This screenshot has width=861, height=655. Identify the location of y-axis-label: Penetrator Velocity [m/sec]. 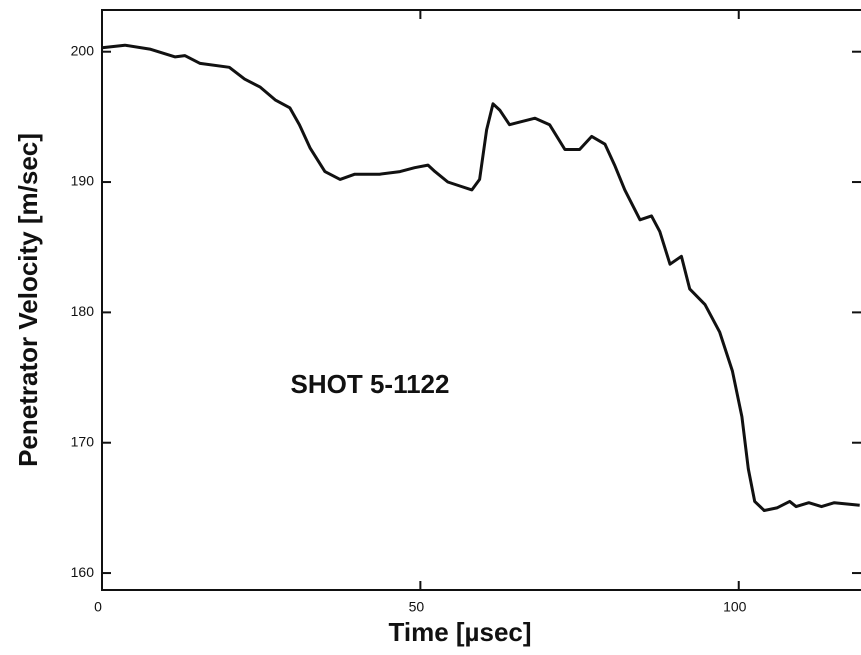
(28, 300).